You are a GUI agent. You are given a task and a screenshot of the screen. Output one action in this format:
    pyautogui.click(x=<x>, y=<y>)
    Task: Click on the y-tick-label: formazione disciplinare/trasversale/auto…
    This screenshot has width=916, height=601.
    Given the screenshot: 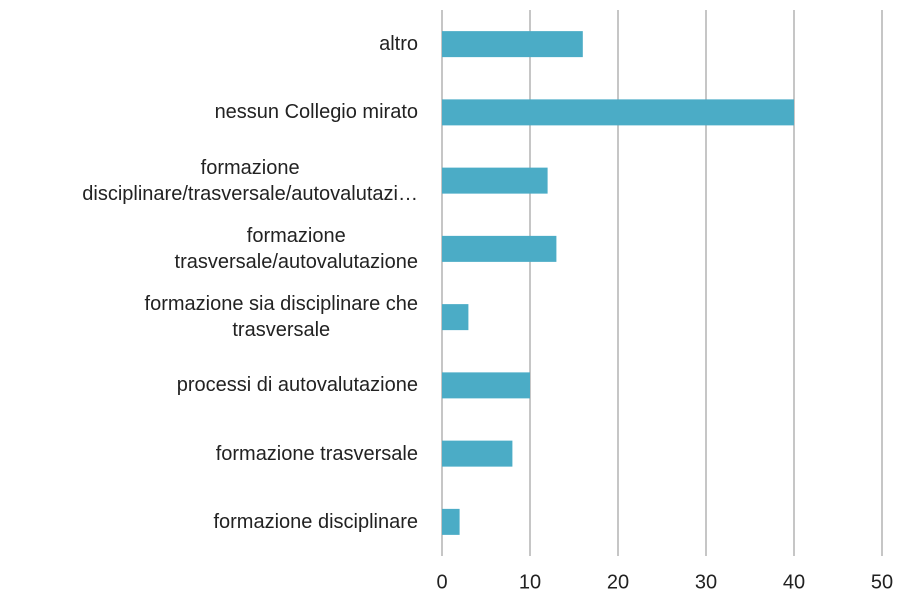 What is the action you would take?
    pyautogui.click(x=250, y=180)
    